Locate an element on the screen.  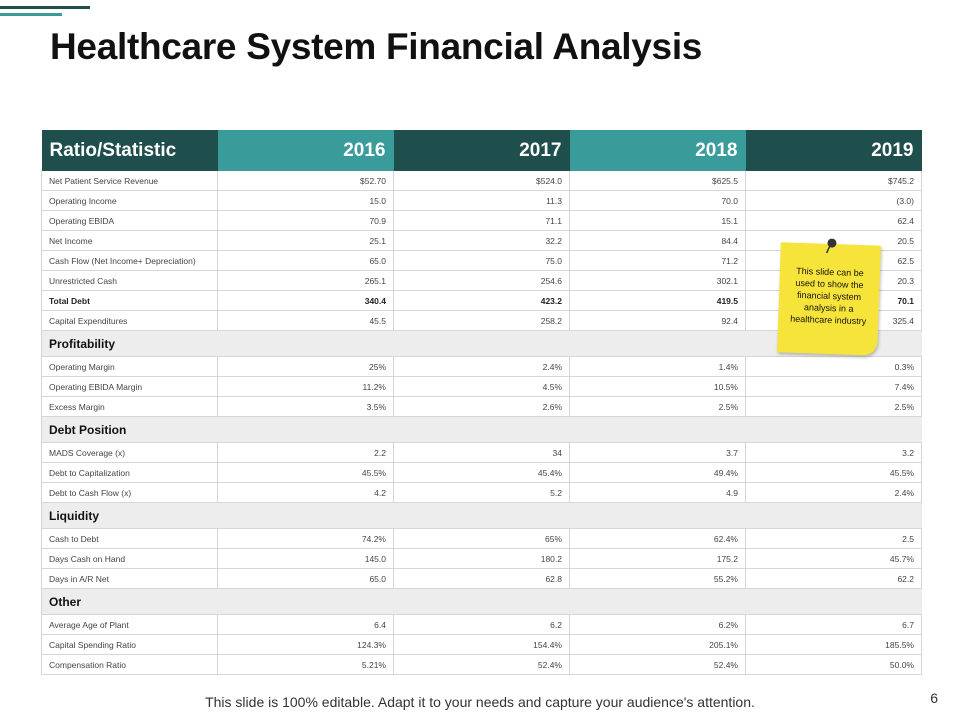
cell-2016: 25% is located at coordinates (305, 366).